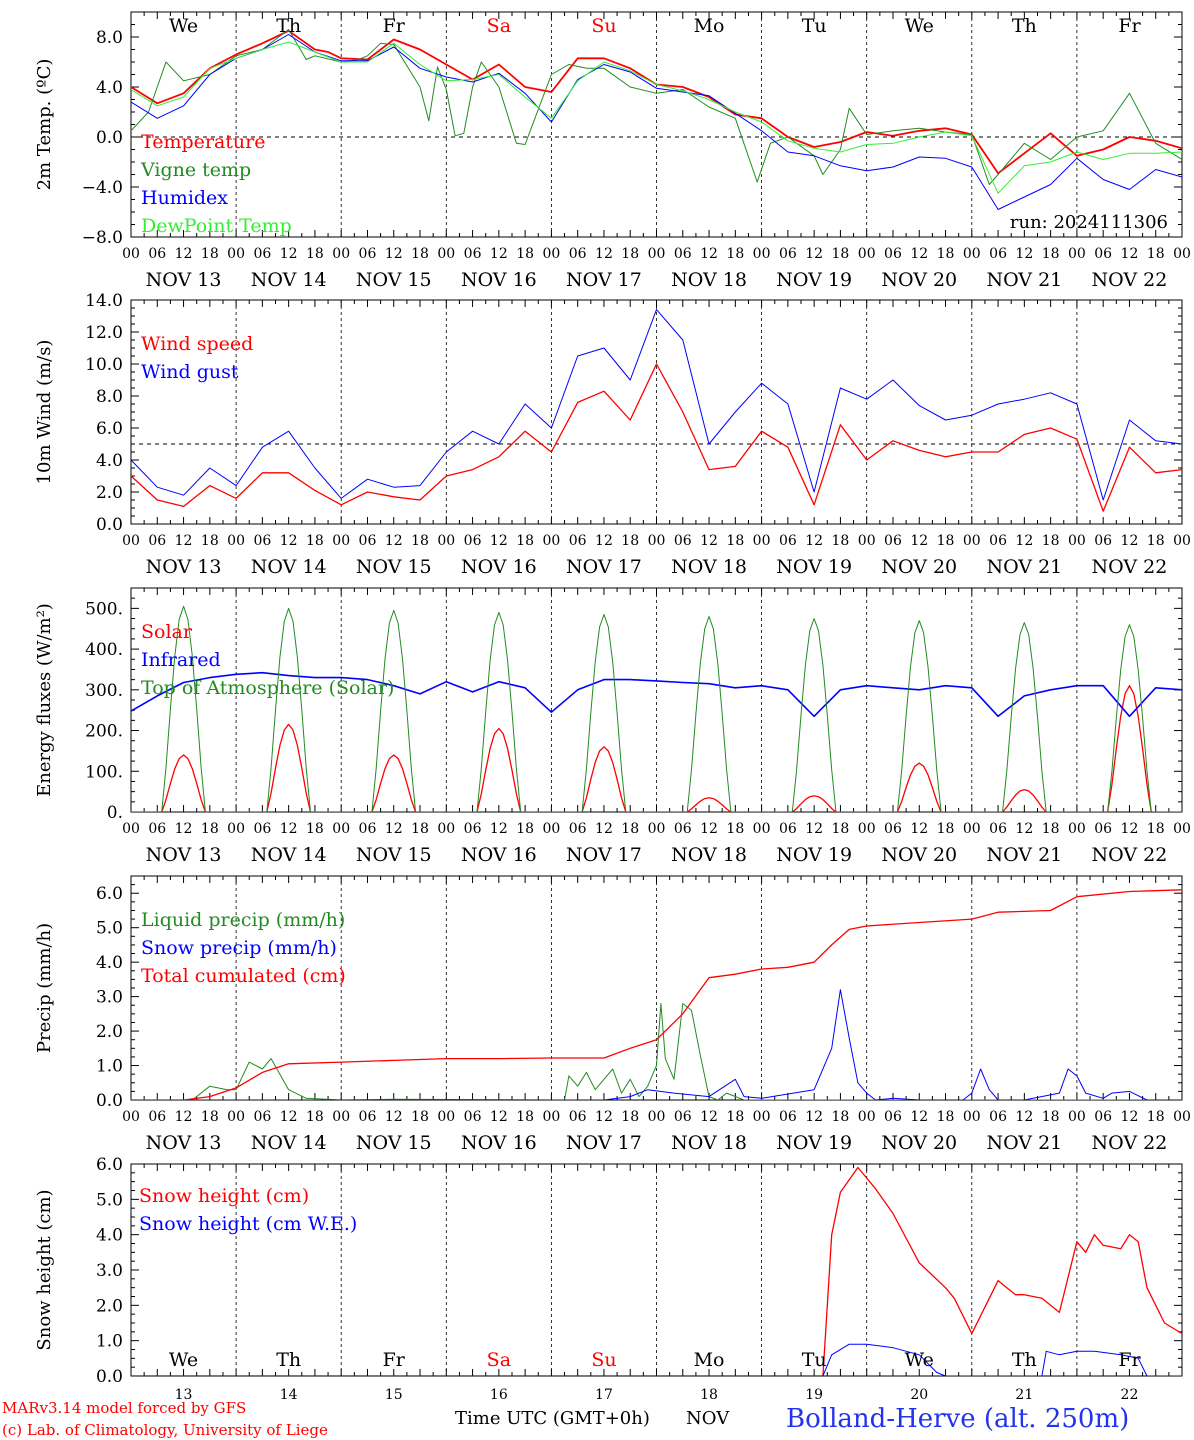 This screenshot has height=1440, width=1194. Describe the element at coordinates (394, 567) in the screenshot. I see `date-label: NOV 15` at that location.